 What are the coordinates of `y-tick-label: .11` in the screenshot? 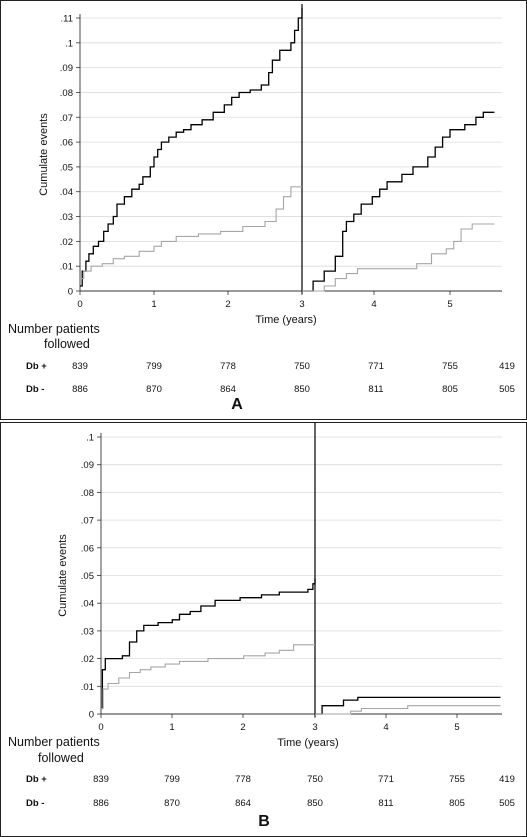 It's located at (66, 19).